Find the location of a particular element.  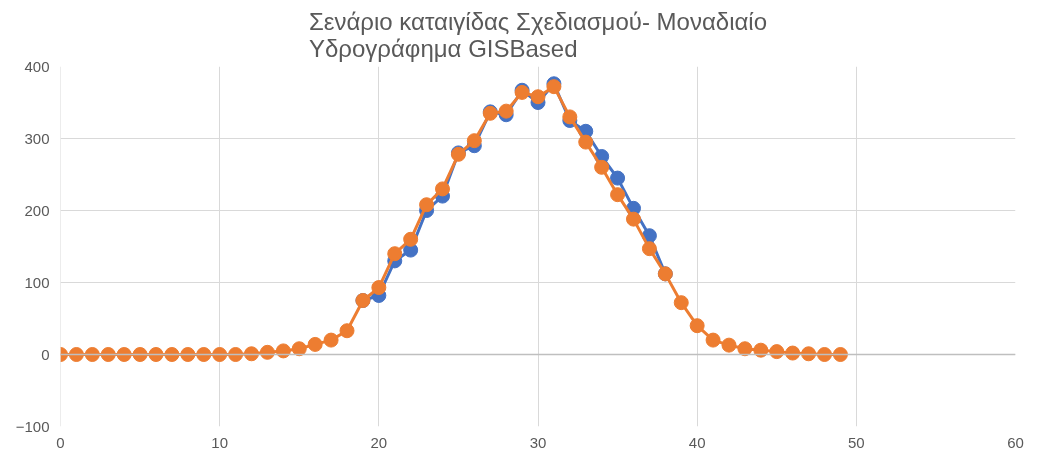

x-tick-label: 0 is located at coordinates (60, 442).